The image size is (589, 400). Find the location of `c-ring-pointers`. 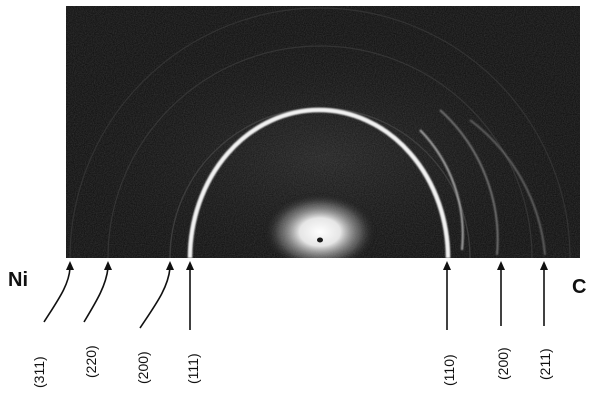

c-ring-pointers is located at coordinates (495, 295).